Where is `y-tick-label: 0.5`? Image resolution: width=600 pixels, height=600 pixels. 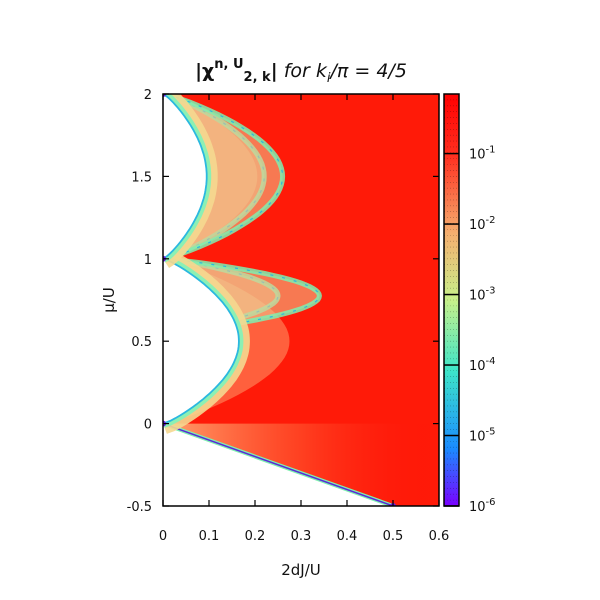 y-tick-label: 0.5 is located at coordinates (141, 342).